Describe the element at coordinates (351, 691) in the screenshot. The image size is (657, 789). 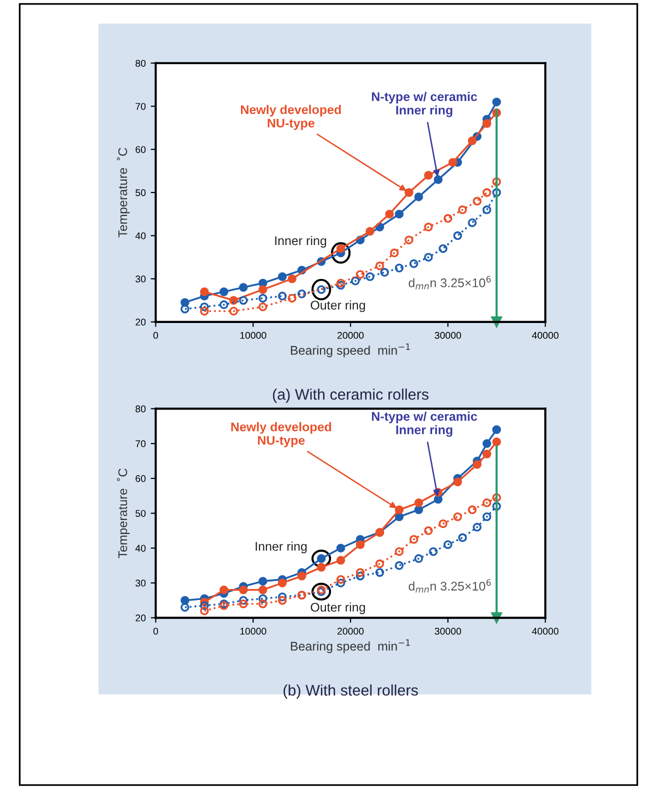
I see `text: (b) With steel rollers` at that location.